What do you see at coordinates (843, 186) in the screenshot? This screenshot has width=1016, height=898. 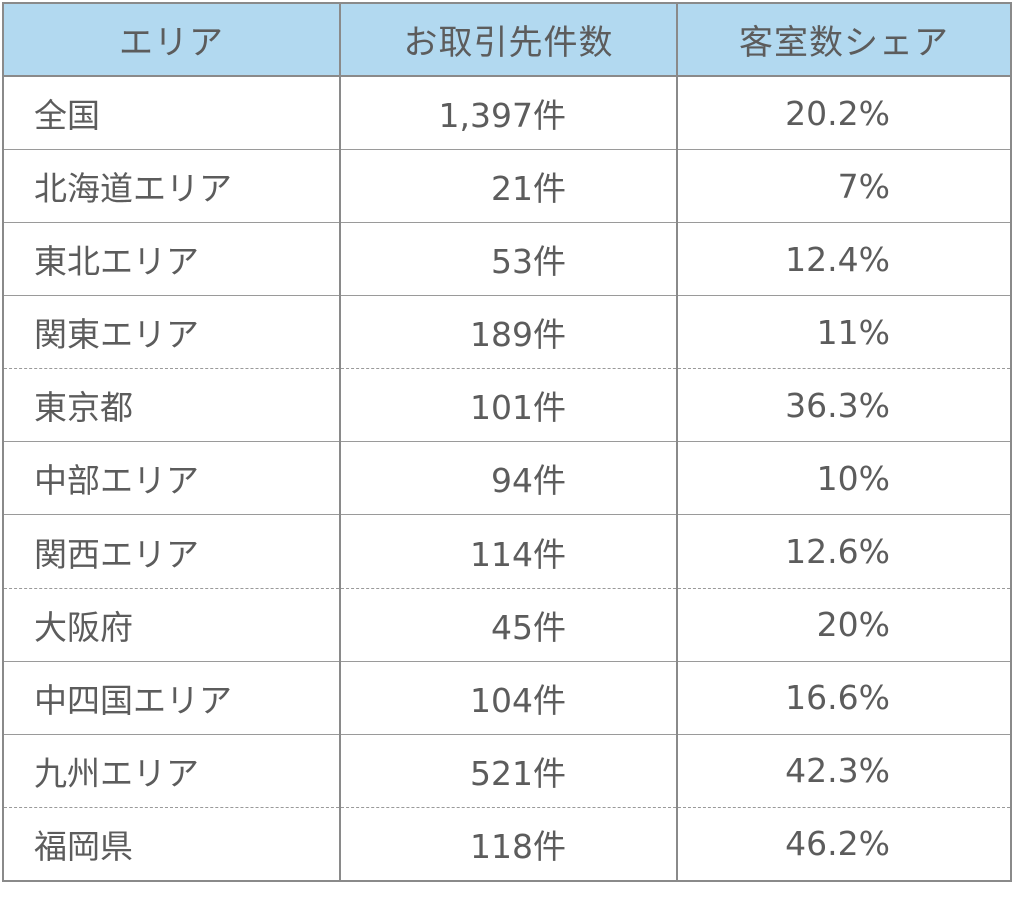 I see `share-cell: 7%` at bounding box center [843, 186].